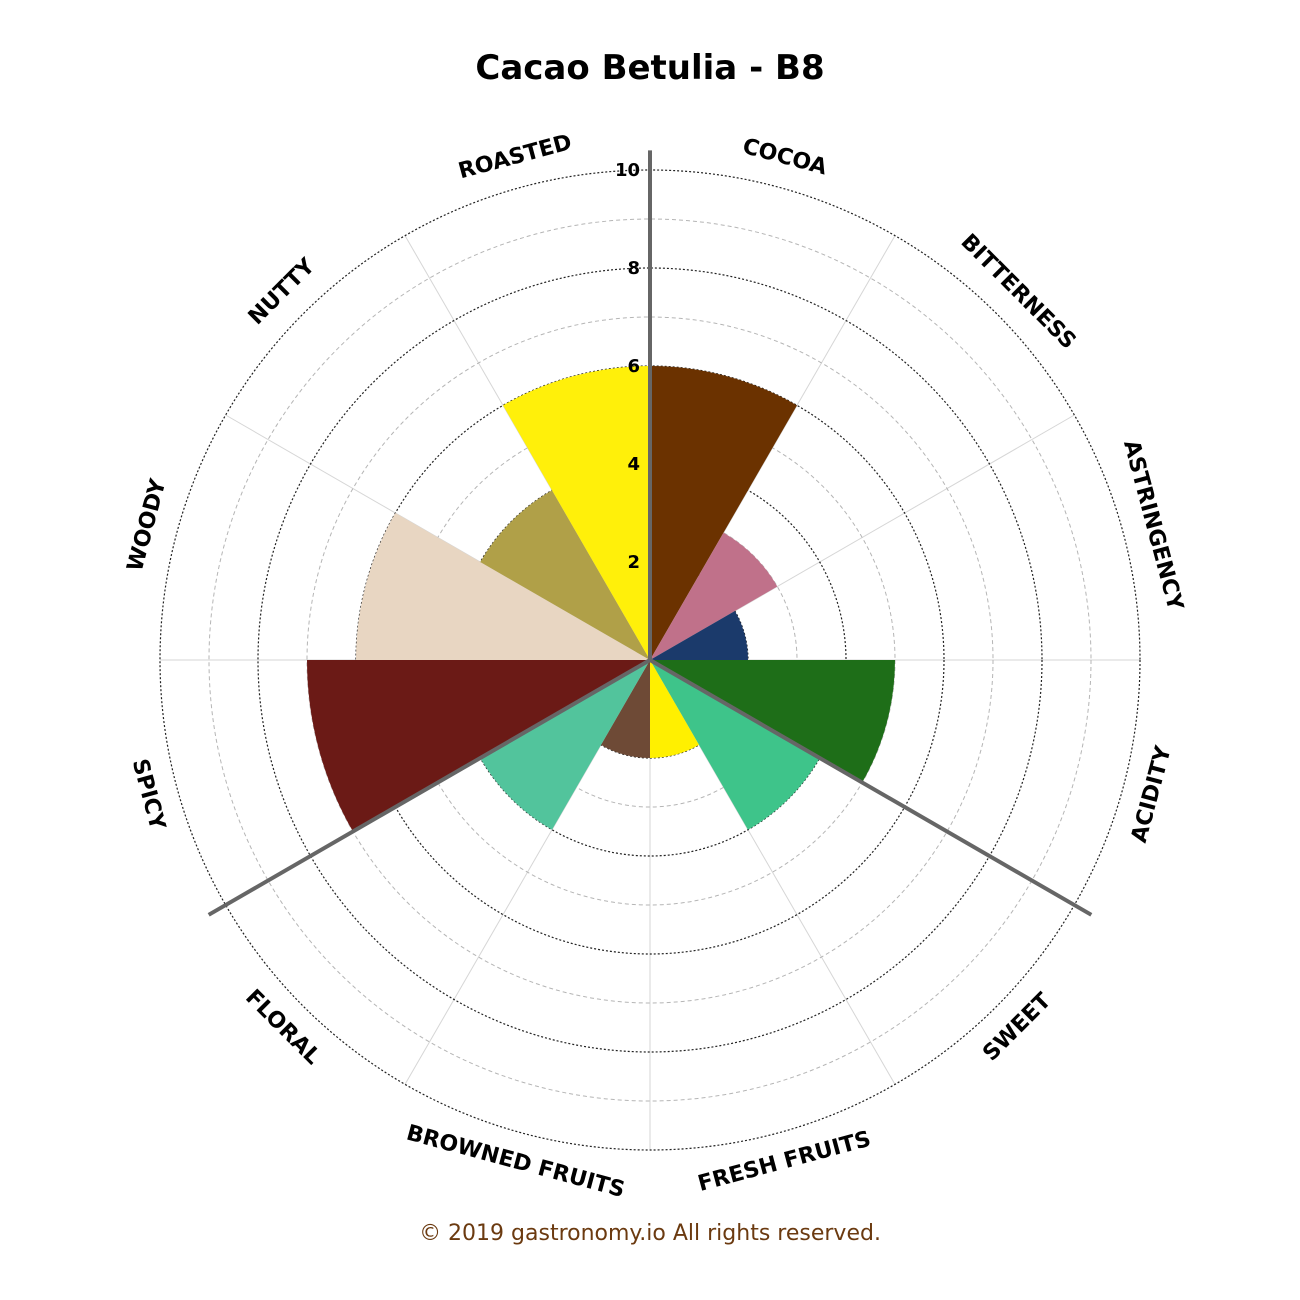 The width and height of the screenshot is (1300, 1300). I want to click on category-label: FLORAL, so click(282, 1027).